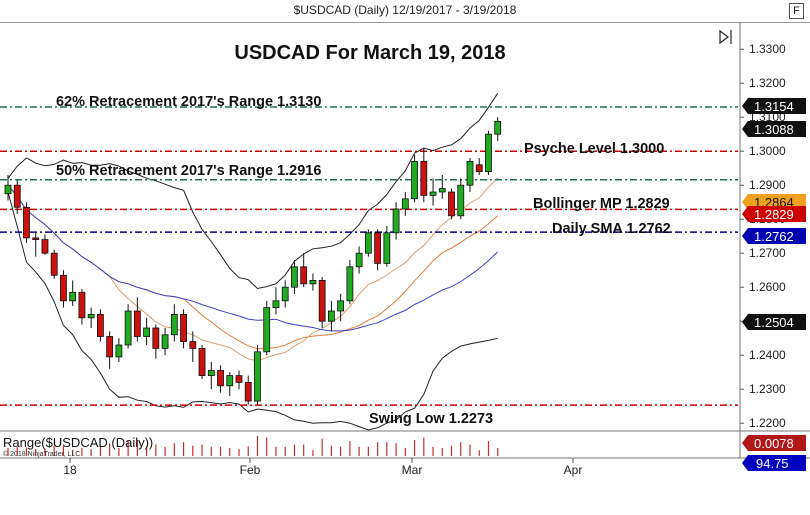 Image resolution: width=810 pixels, height=515 pixels. Describe the element at coordinates (767, 355) in the screenshot. I see `price-tick-label: 1.2400` at that location.